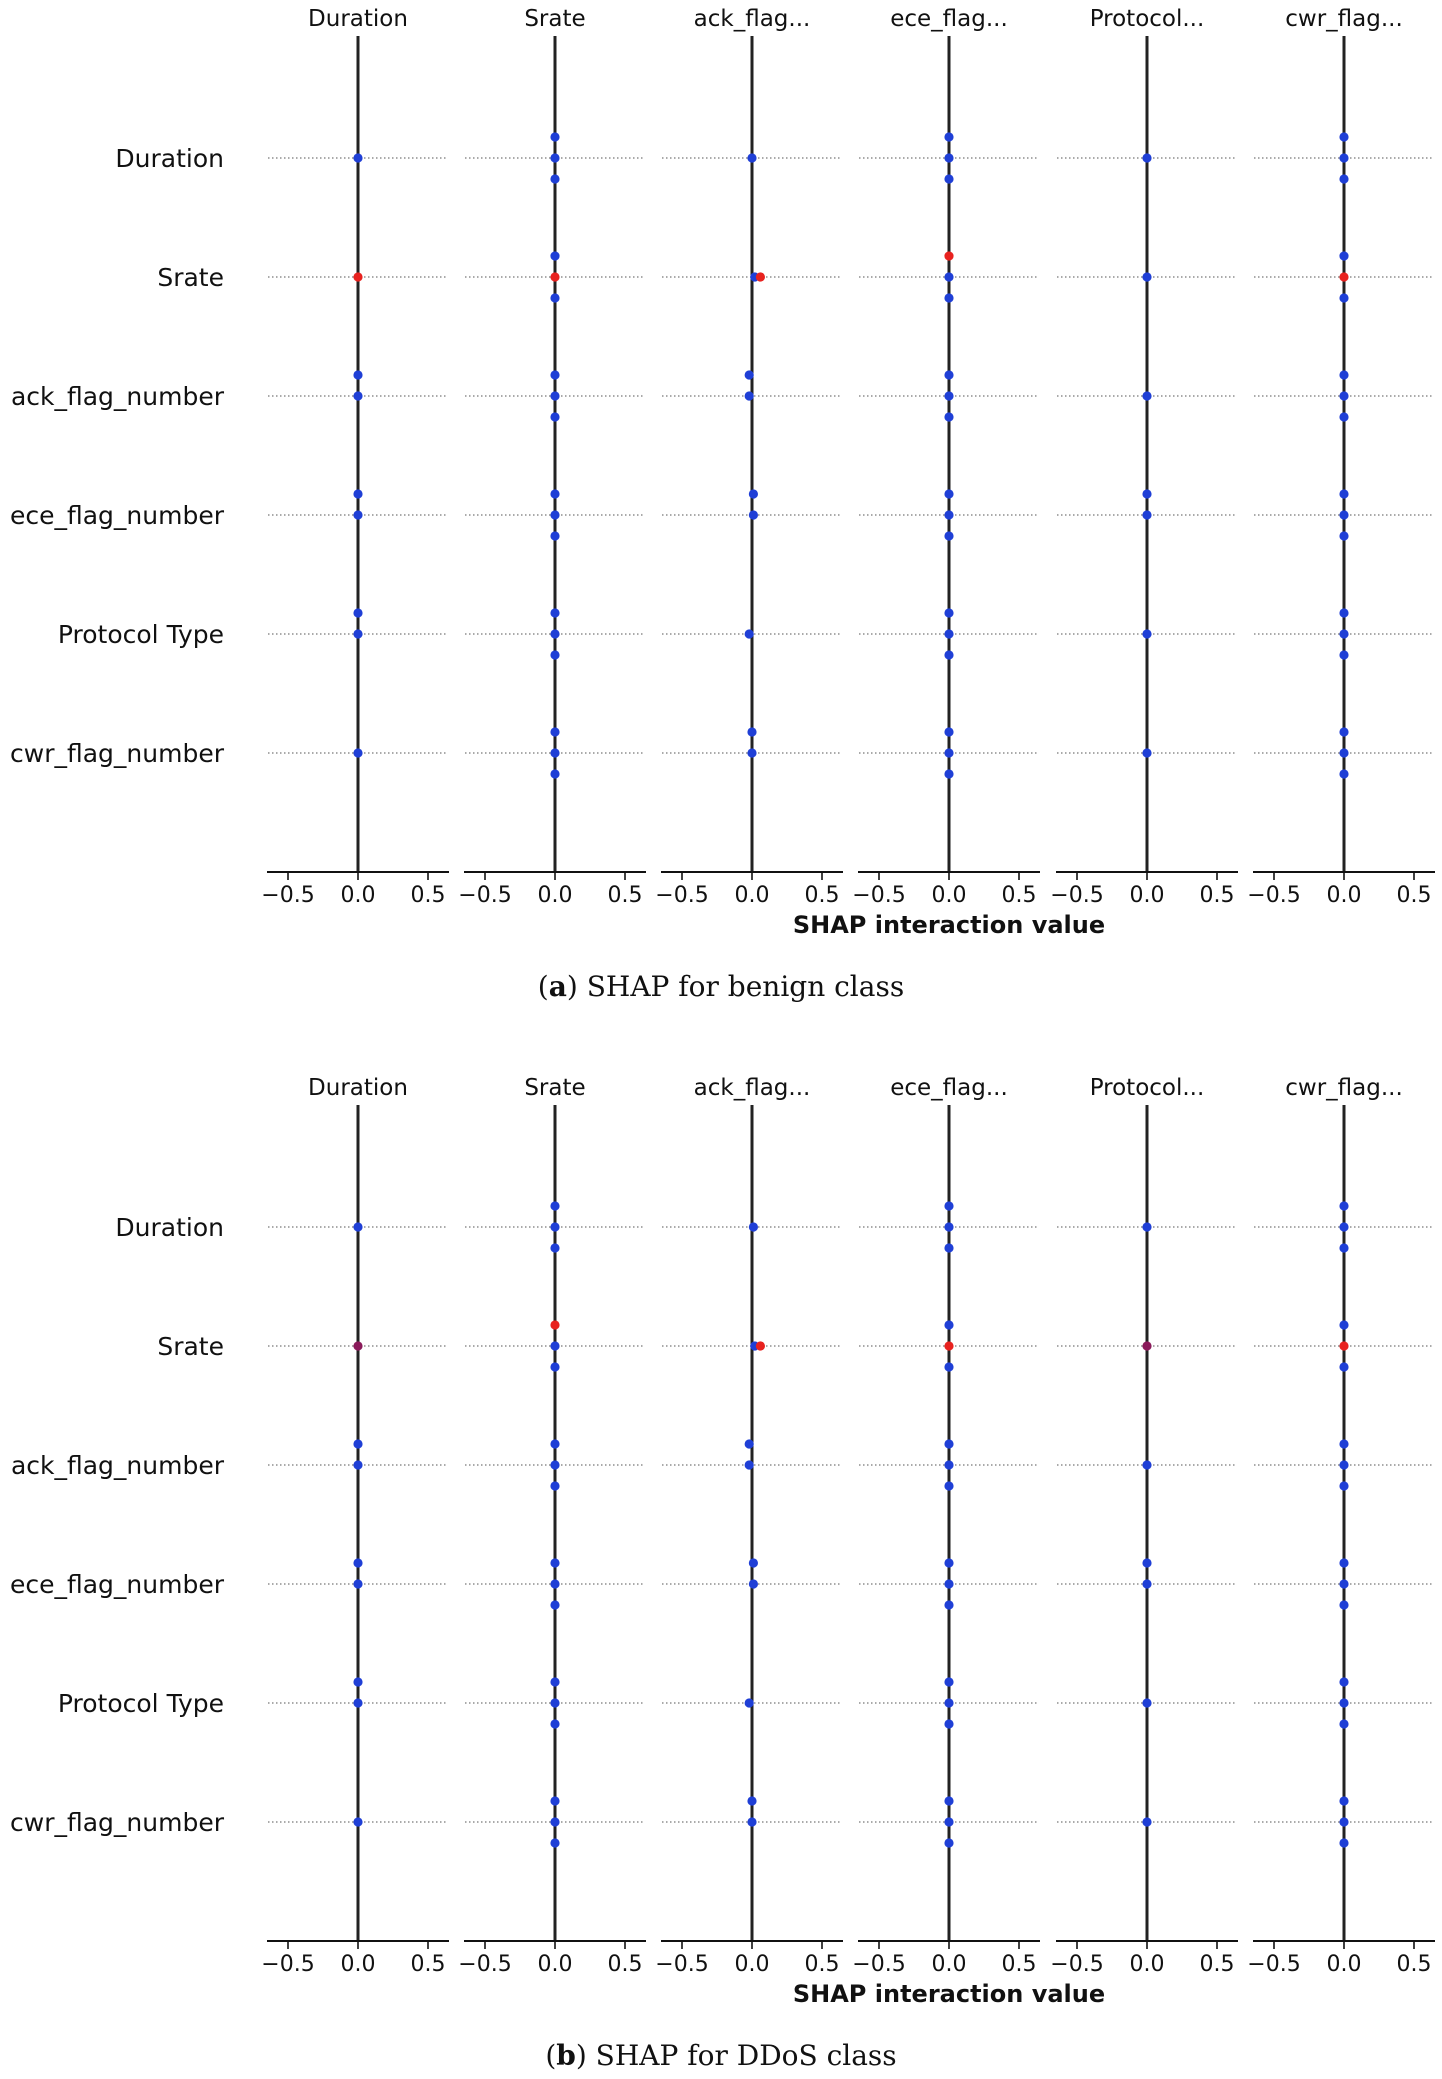 The width and height of the screenshot is (1442, 2079). What do you see at coordinates (117, 1584) in the screenshot?
I see `row-label-3: ece_flag_number` at bounding box center [117, 1584].